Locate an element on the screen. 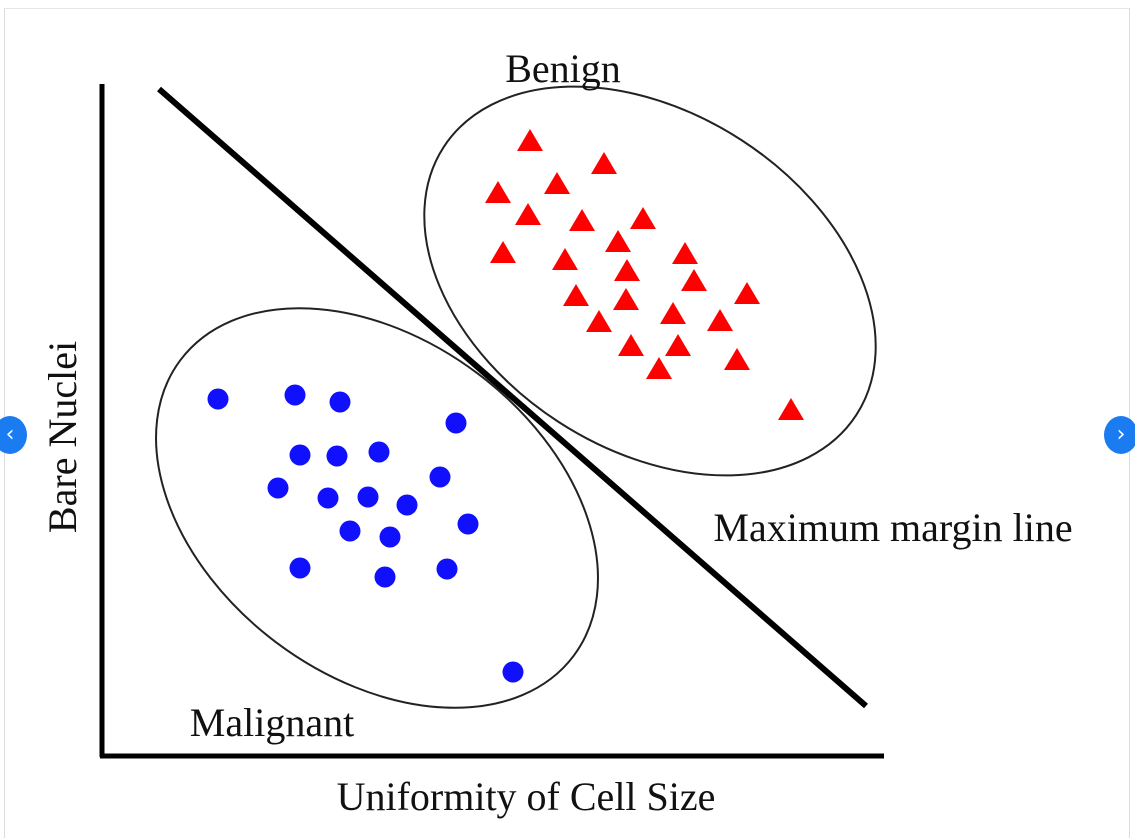 This screenshot has height=840, width=1135. benign-points is located at coordinates (644, 274).